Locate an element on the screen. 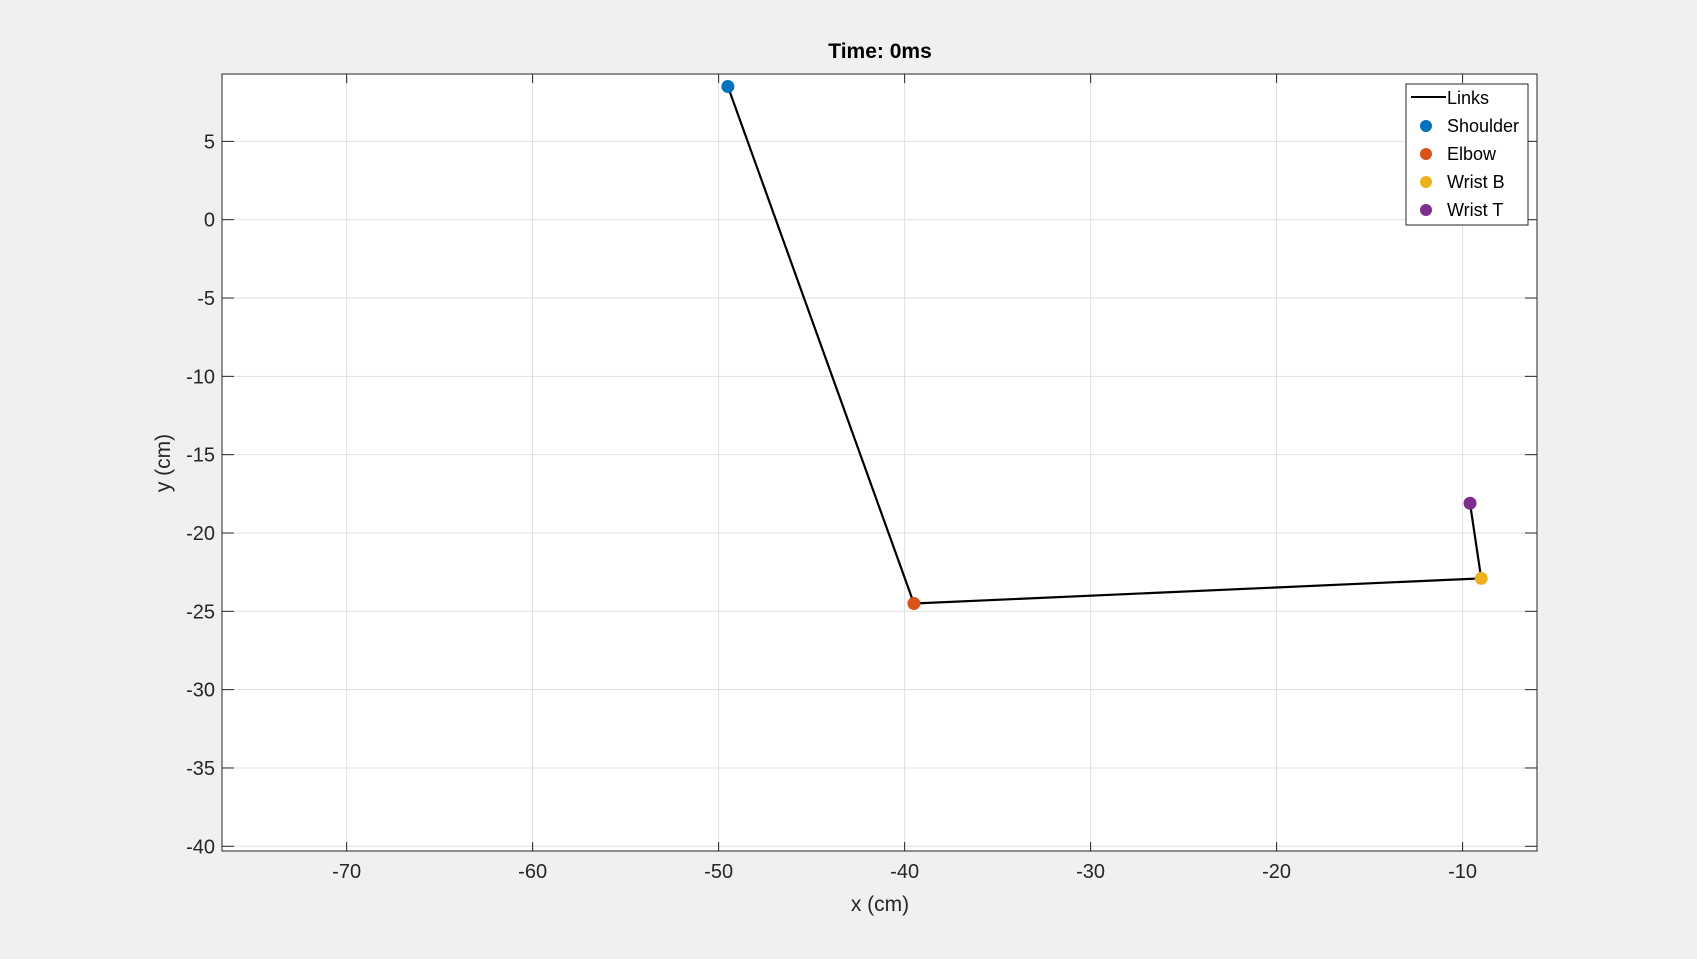 The height and width of the screenshot is (959, 1697). y-tick-label: 0 is located at coordinates (209, 221).